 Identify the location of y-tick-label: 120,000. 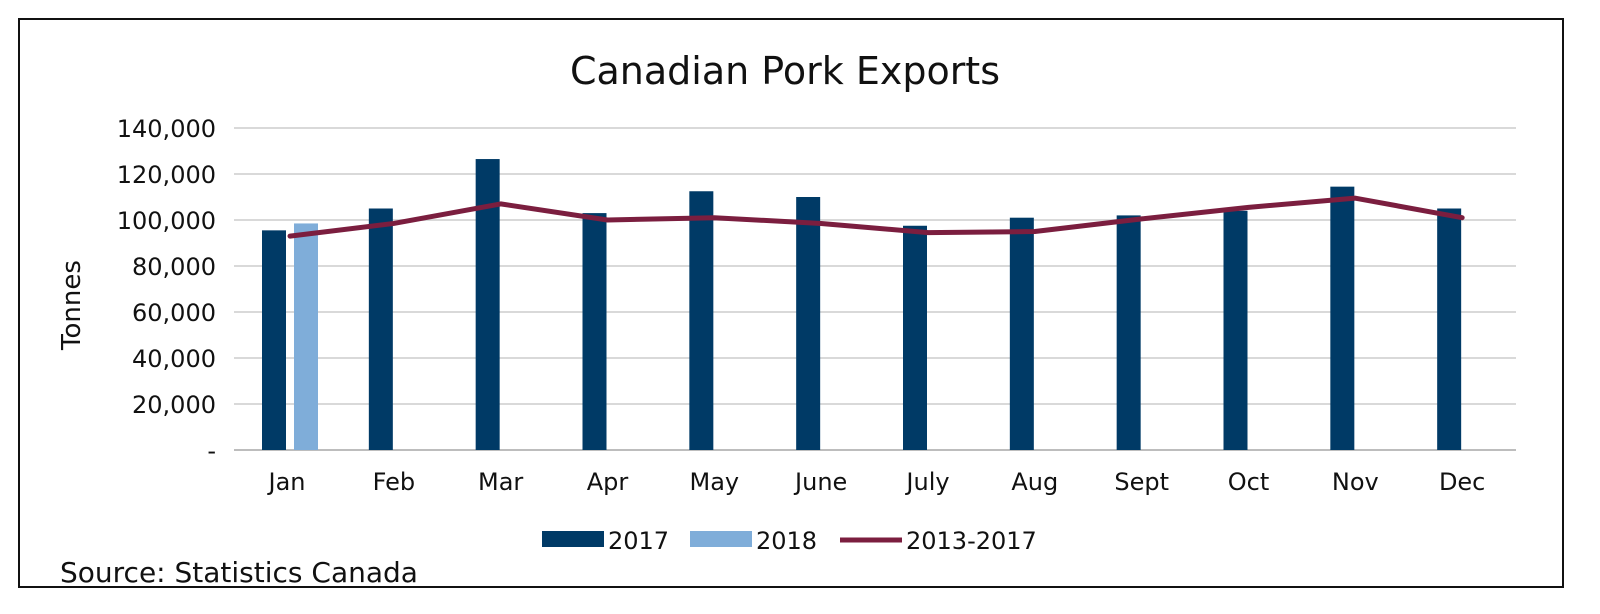
(166, 175).